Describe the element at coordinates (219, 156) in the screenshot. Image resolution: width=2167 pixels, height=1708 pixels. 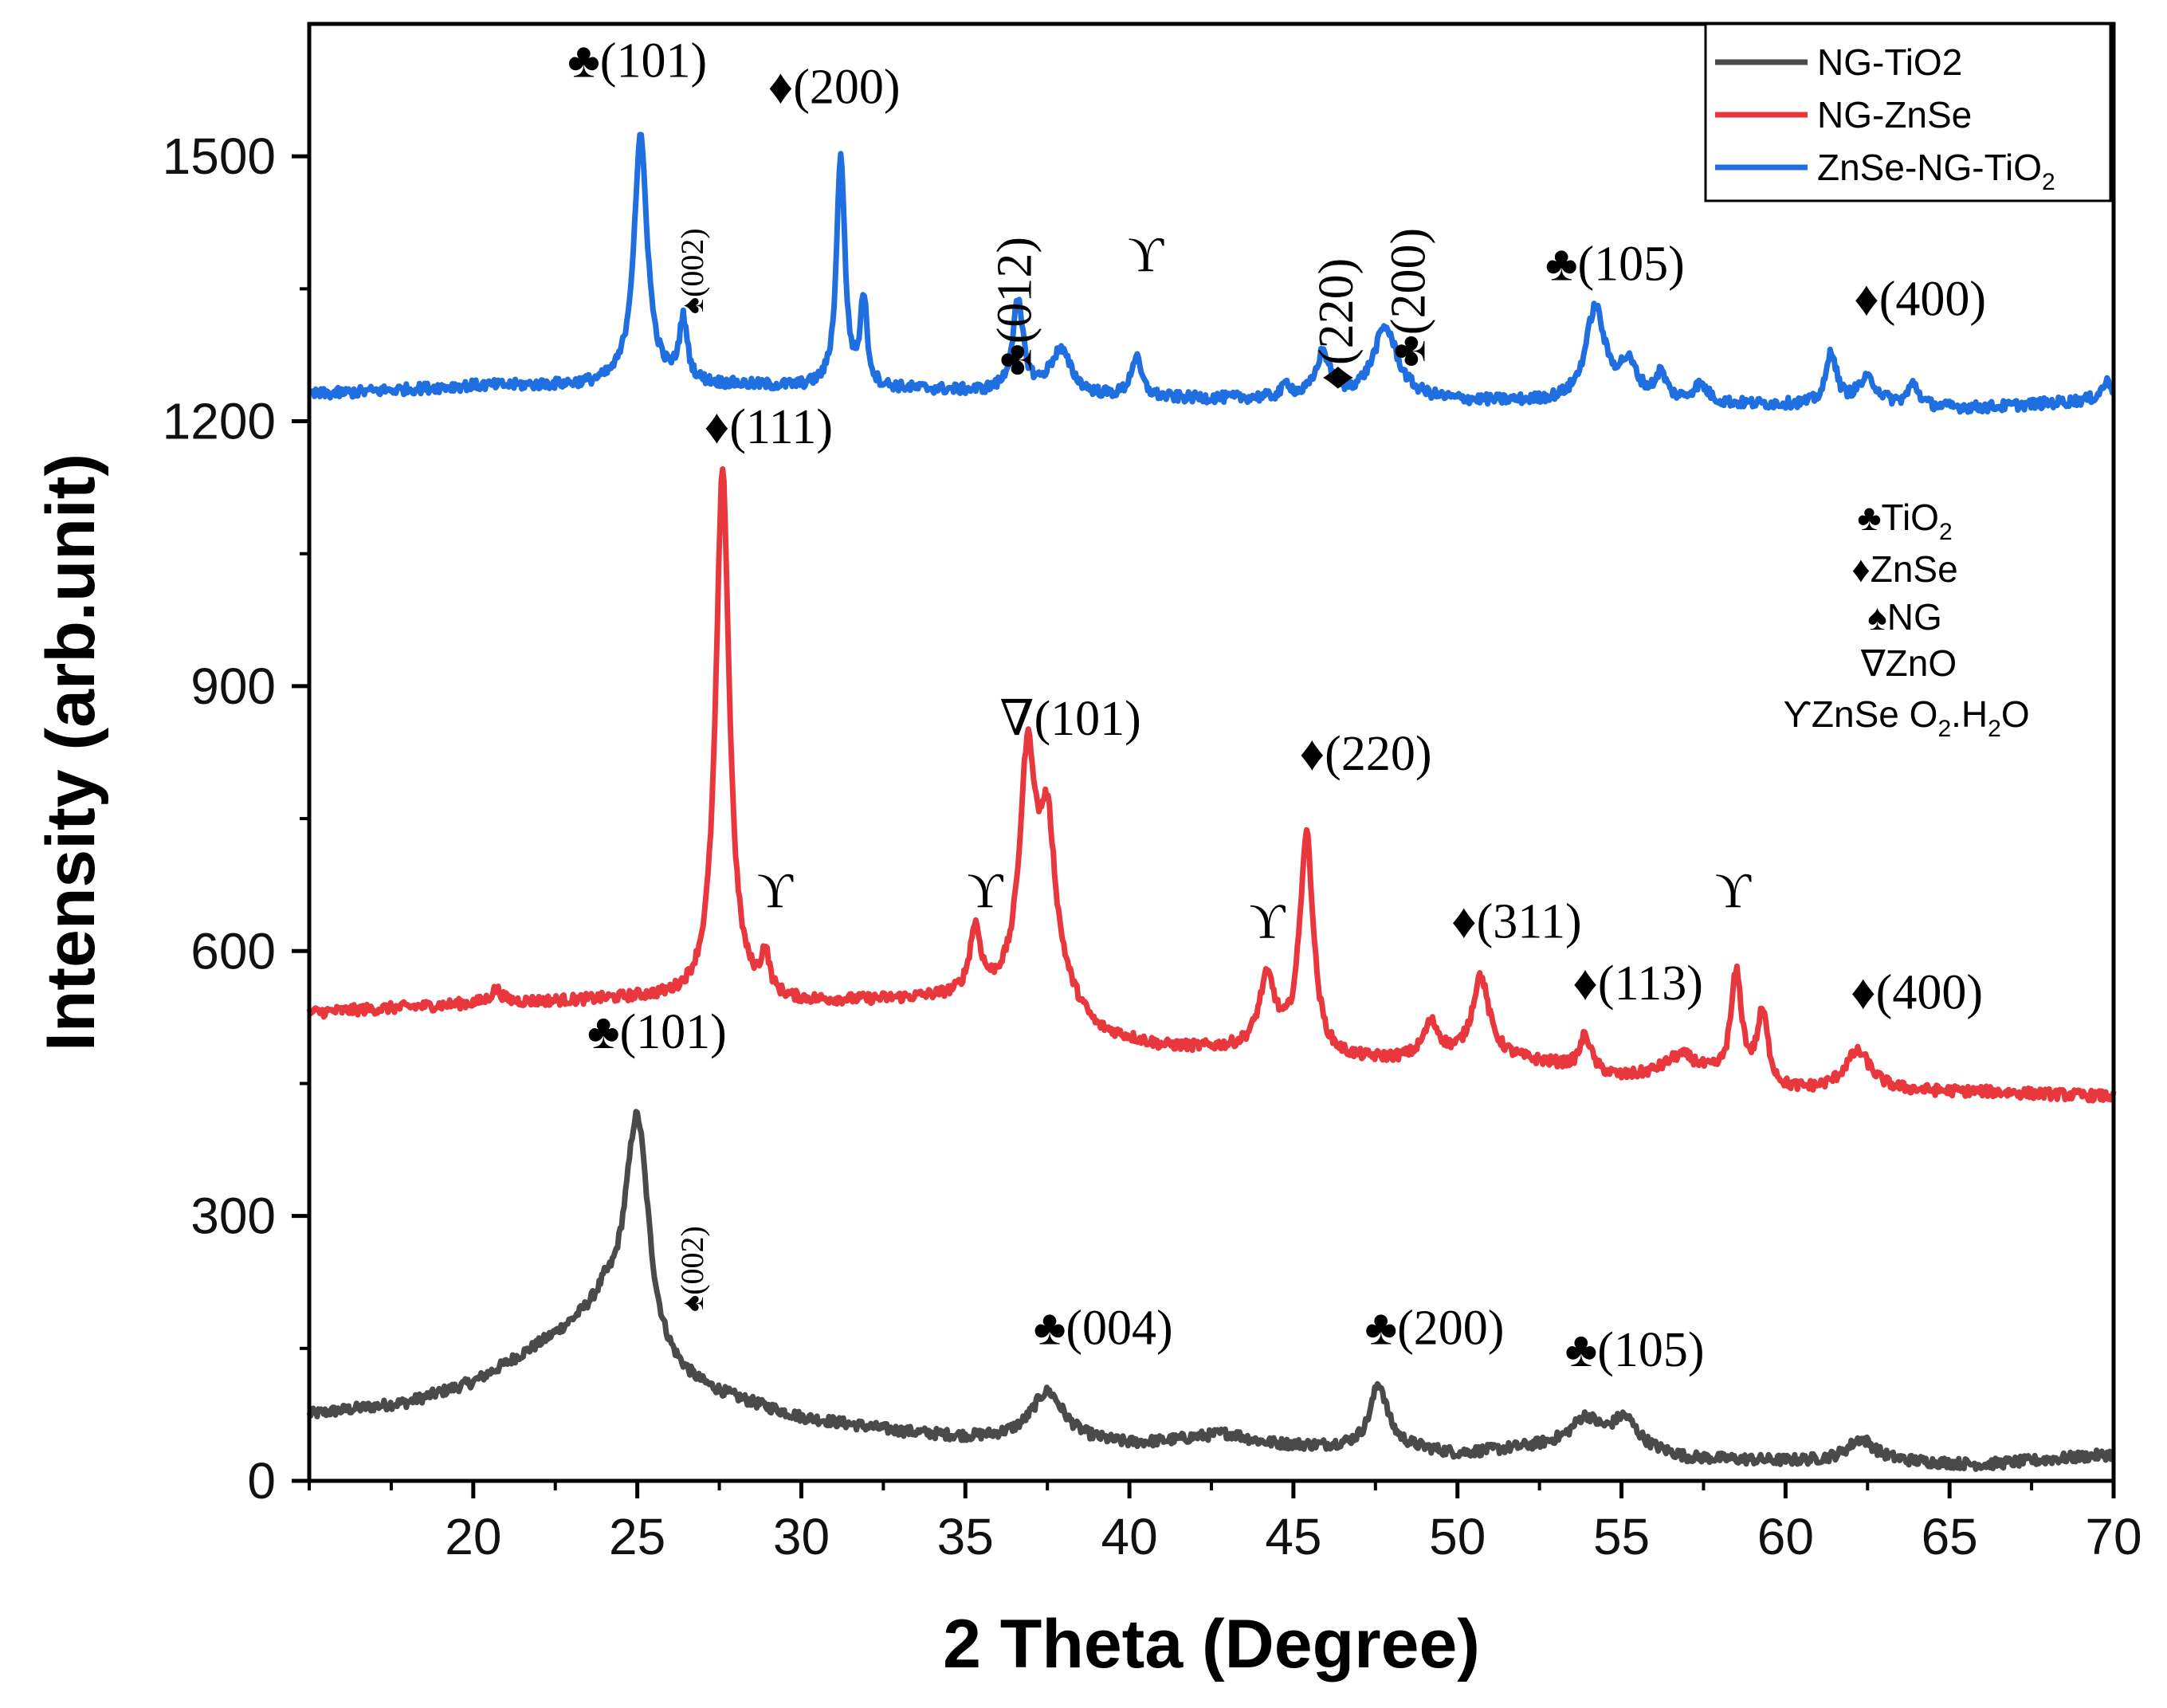
I see `y-tick-label: 1500` at that location.